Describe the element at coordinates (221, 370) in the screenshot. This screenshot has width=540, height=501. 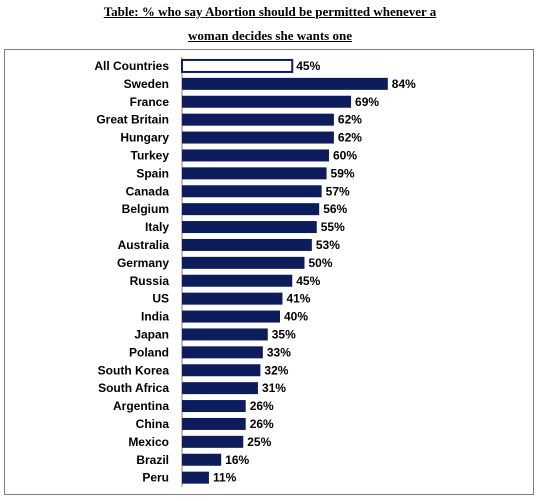
I see `bar-south-korea` at that location.